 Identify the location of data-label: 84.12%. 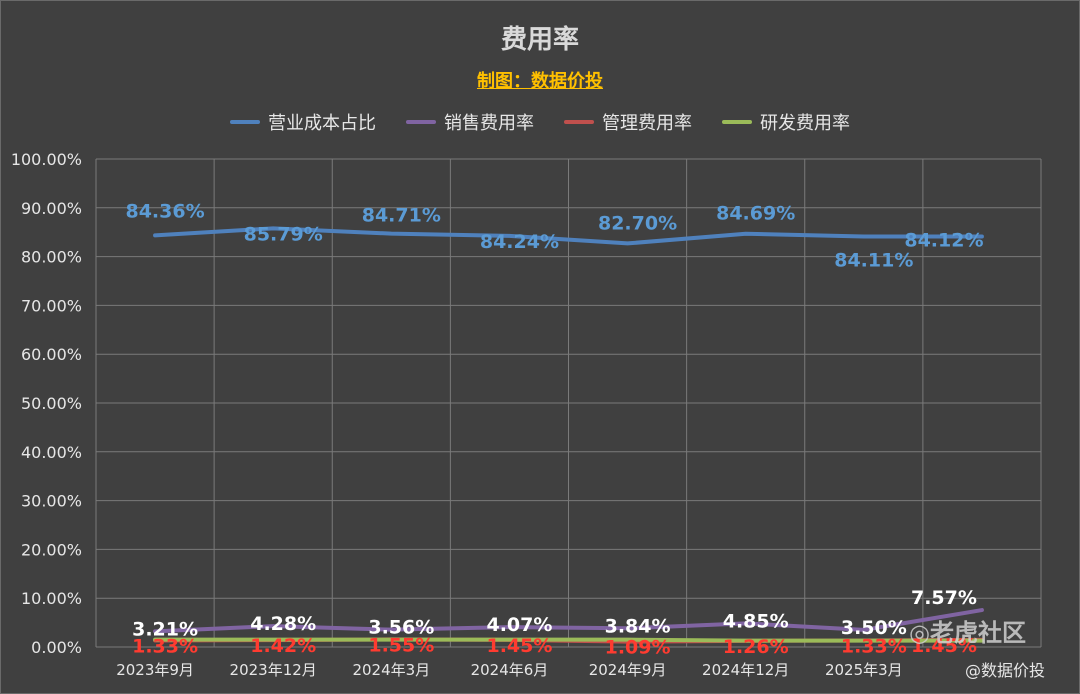
(943, 240).